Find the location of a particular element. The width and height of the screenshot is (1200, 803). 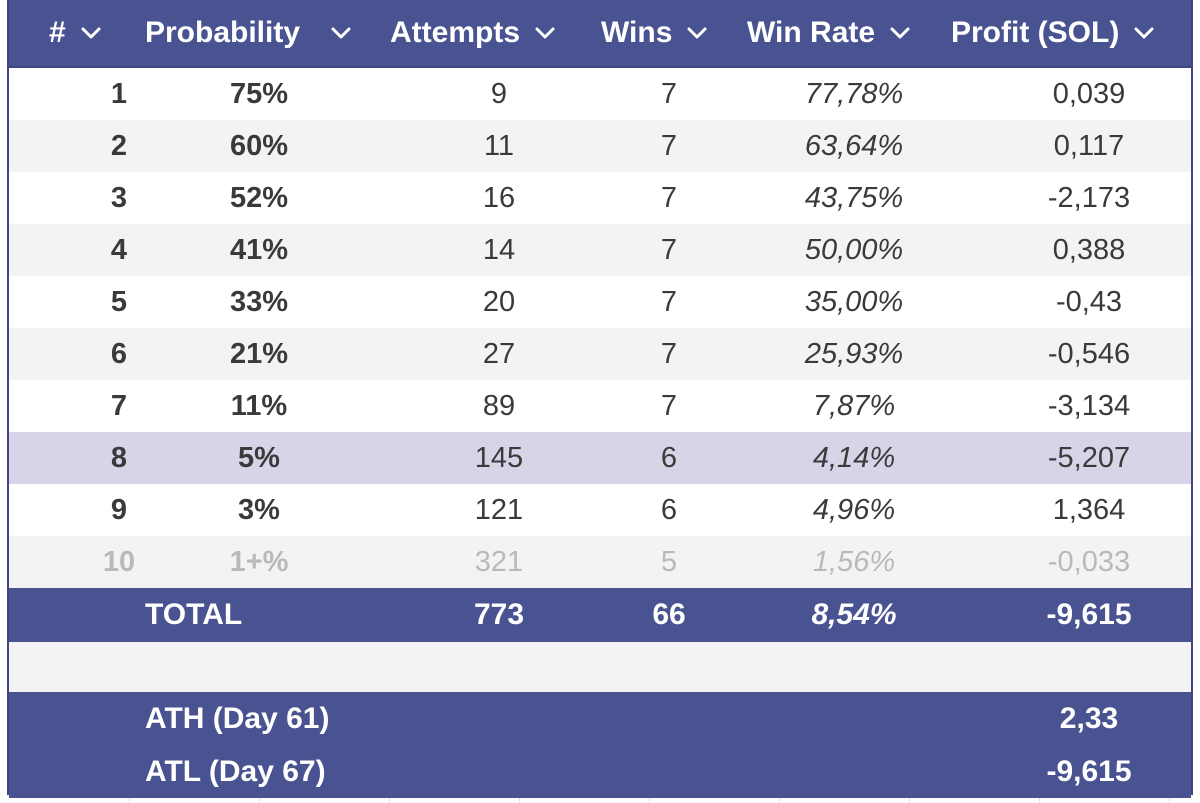

total-attempts: 773 is located at coordinates (499, 614).